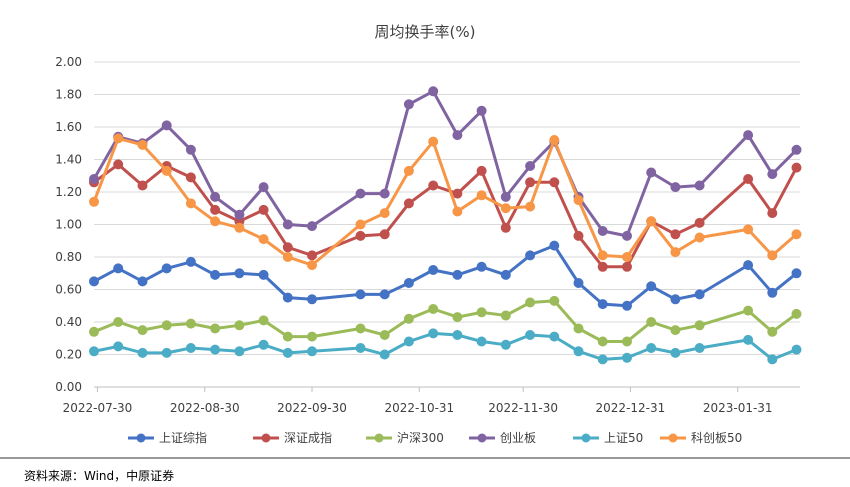 The width and height of the screenshot is (850, 487). Describe the element at coordinates (518, 438) in the screenshot. I see `legend-label: 创业板` at that location.